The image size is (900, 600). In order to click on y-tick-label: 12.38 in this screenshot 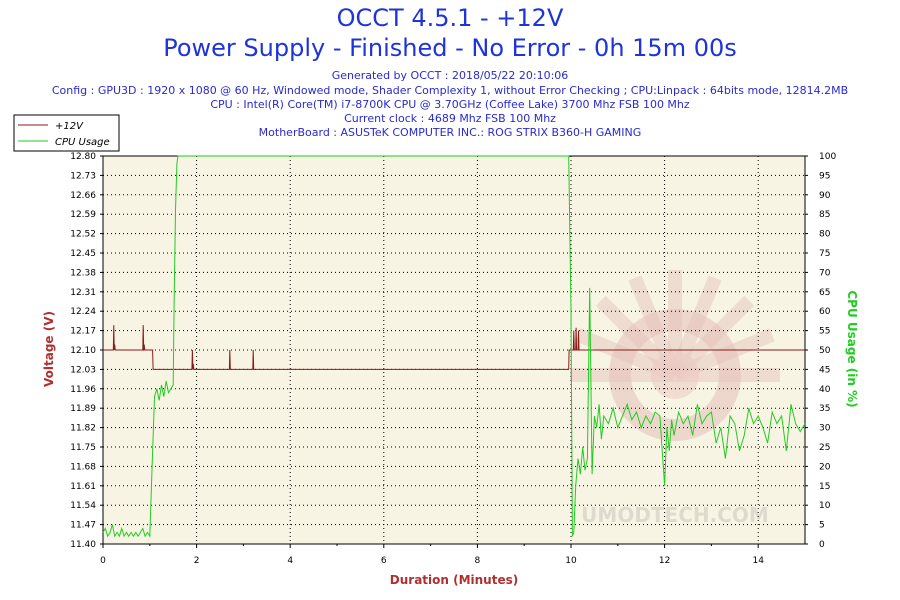, I will do `click(83, 273)`.